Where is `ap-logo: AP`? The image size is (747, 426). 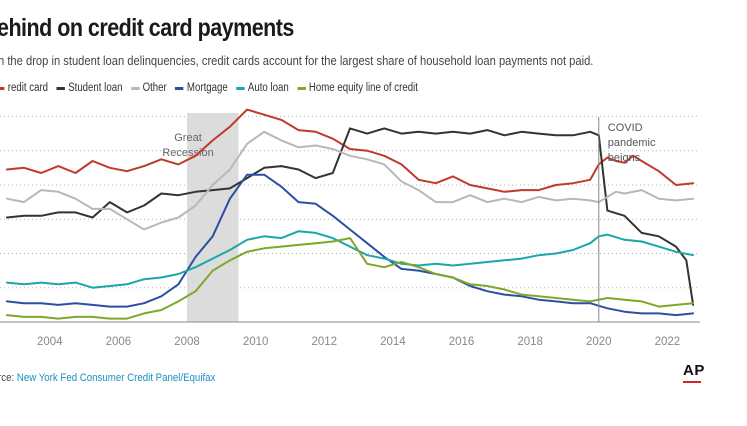 ap-logo: AP is located at coordinates (694, 370).